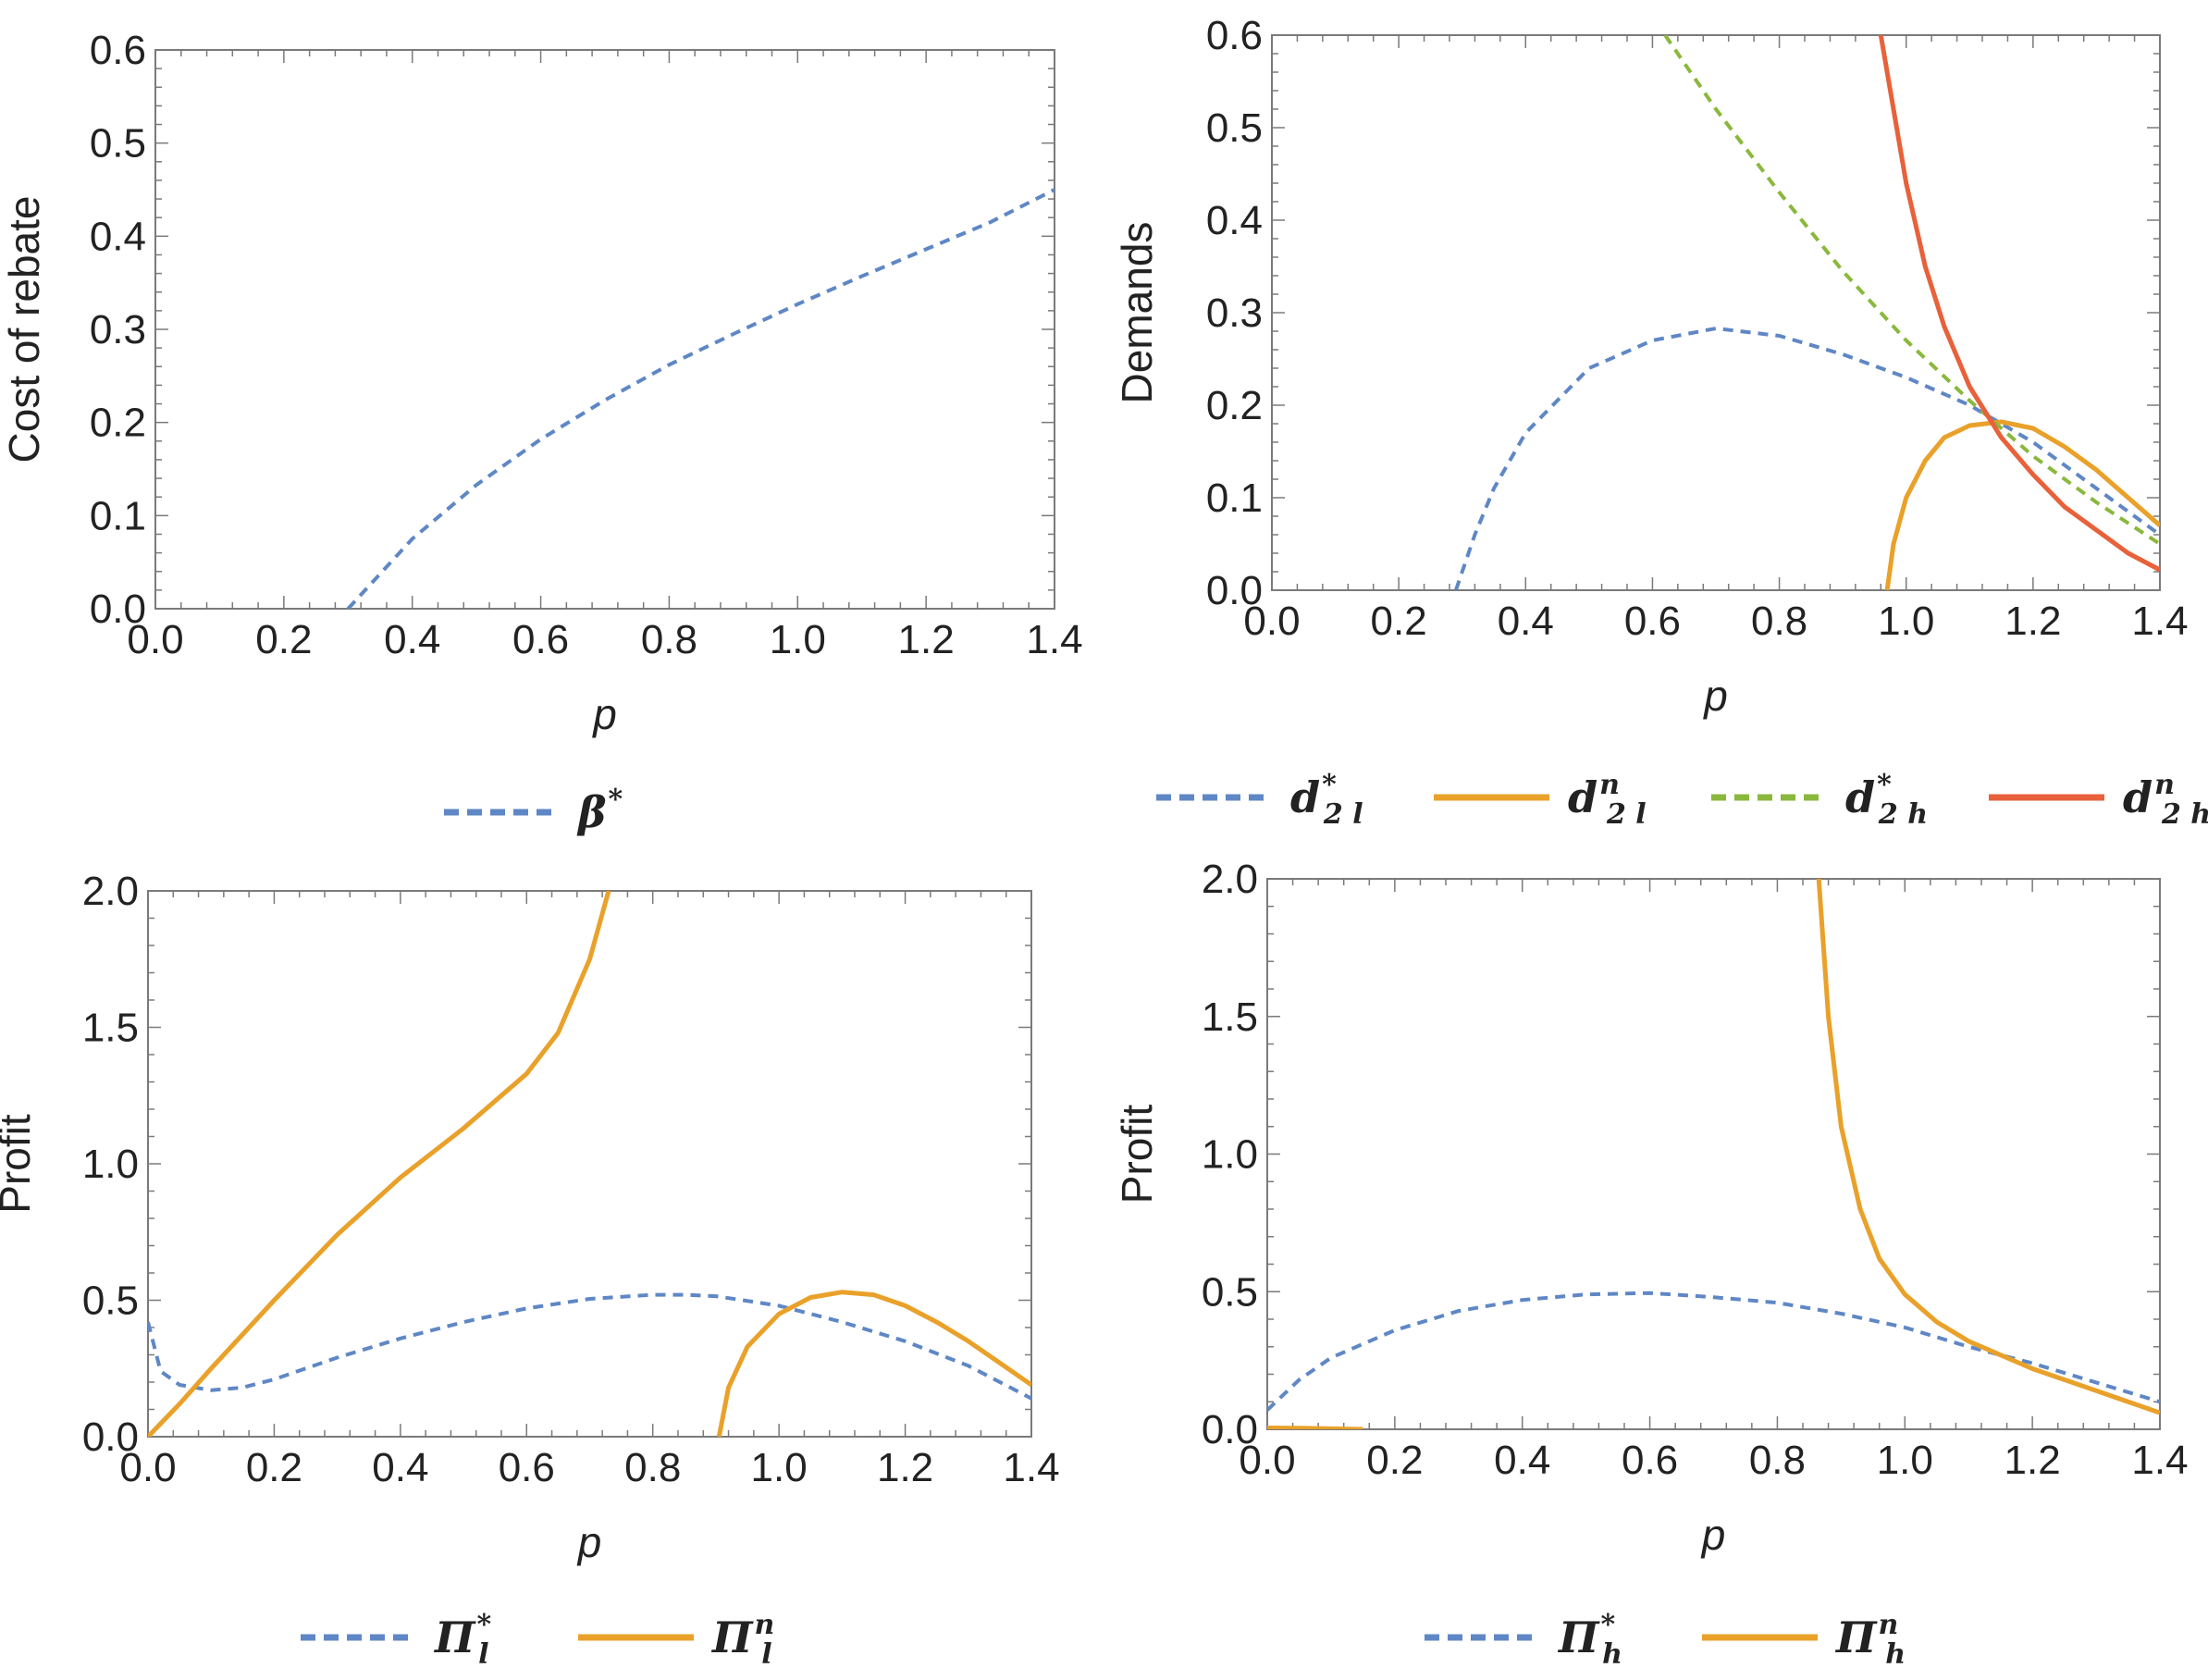 The image size is (2208, 1680). What do you see at coordinates (118, 515) in the screenshot?
I see `y-tick-label: 0.1` at bounding box center [118, 515].